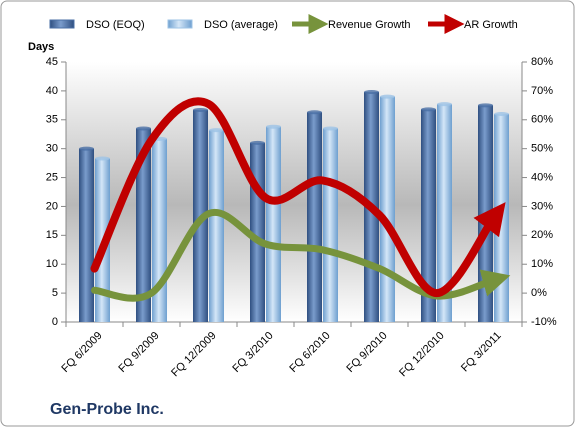 The image size is (575, 427). Describe the element at coordinates (52, 149) in the screenshot. I see `y-tick-label: 30` at that location.